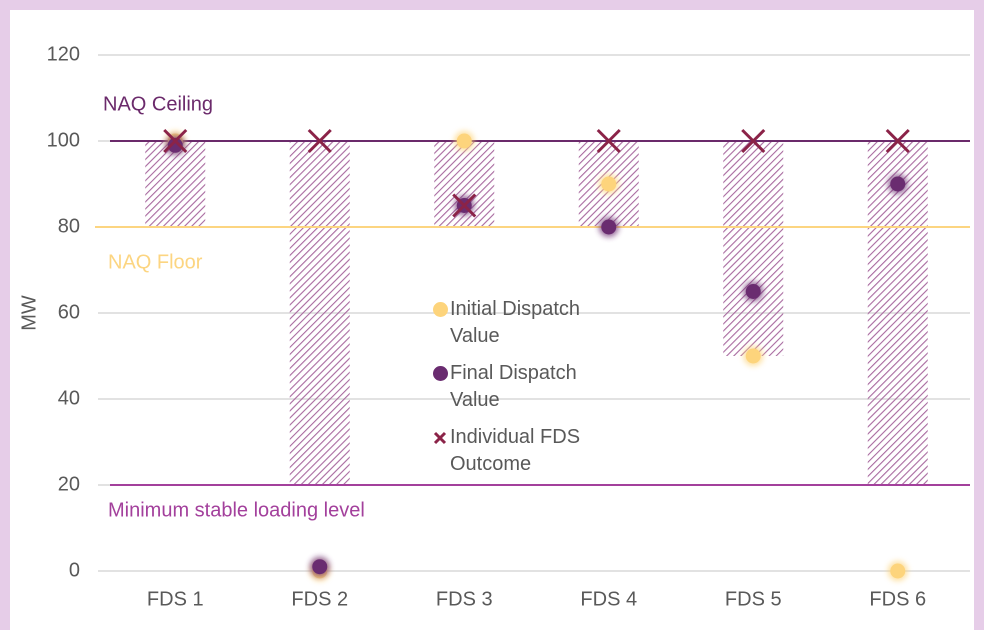 The image size is (984, 630). What do you see at coordinates (69, 226) in the screenshot?
I see `y-tick-label: 80` at bounding box center [69, 226].